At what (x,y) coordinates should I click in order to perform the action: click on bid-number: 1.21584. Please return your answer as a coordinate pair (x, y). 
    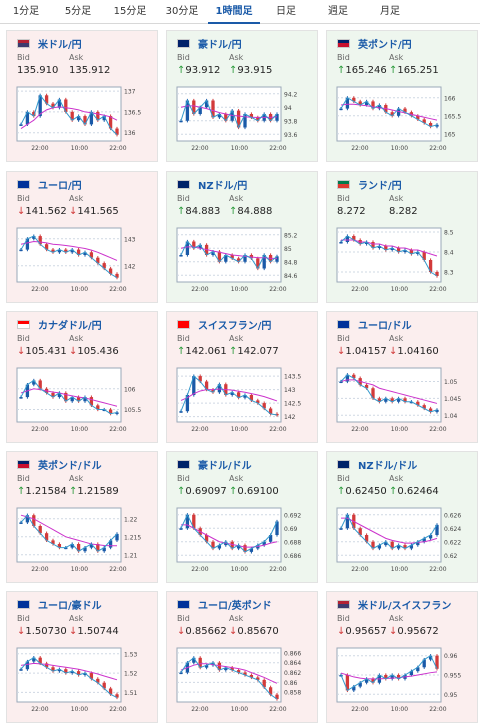
    Looking at the image, I should click on (46, 491).